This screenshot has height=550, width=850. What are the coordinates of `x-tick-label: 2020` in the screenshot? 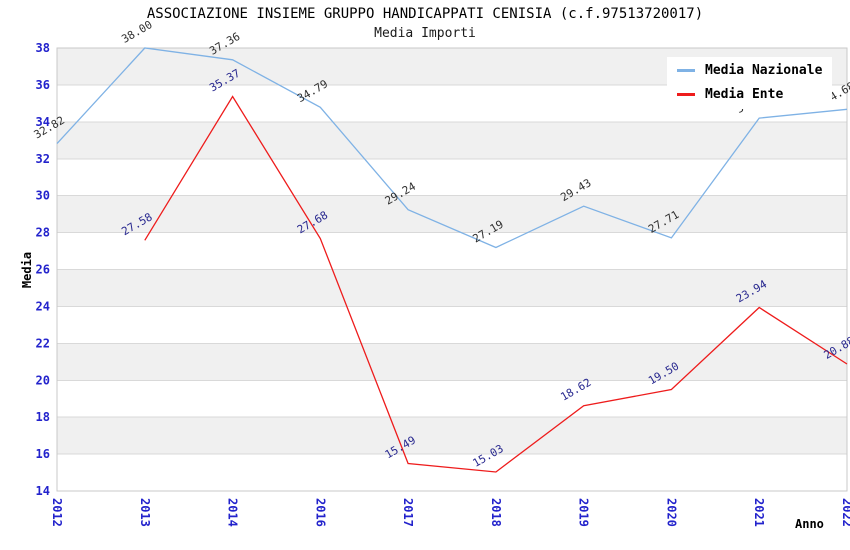 It's located at (671, 512).